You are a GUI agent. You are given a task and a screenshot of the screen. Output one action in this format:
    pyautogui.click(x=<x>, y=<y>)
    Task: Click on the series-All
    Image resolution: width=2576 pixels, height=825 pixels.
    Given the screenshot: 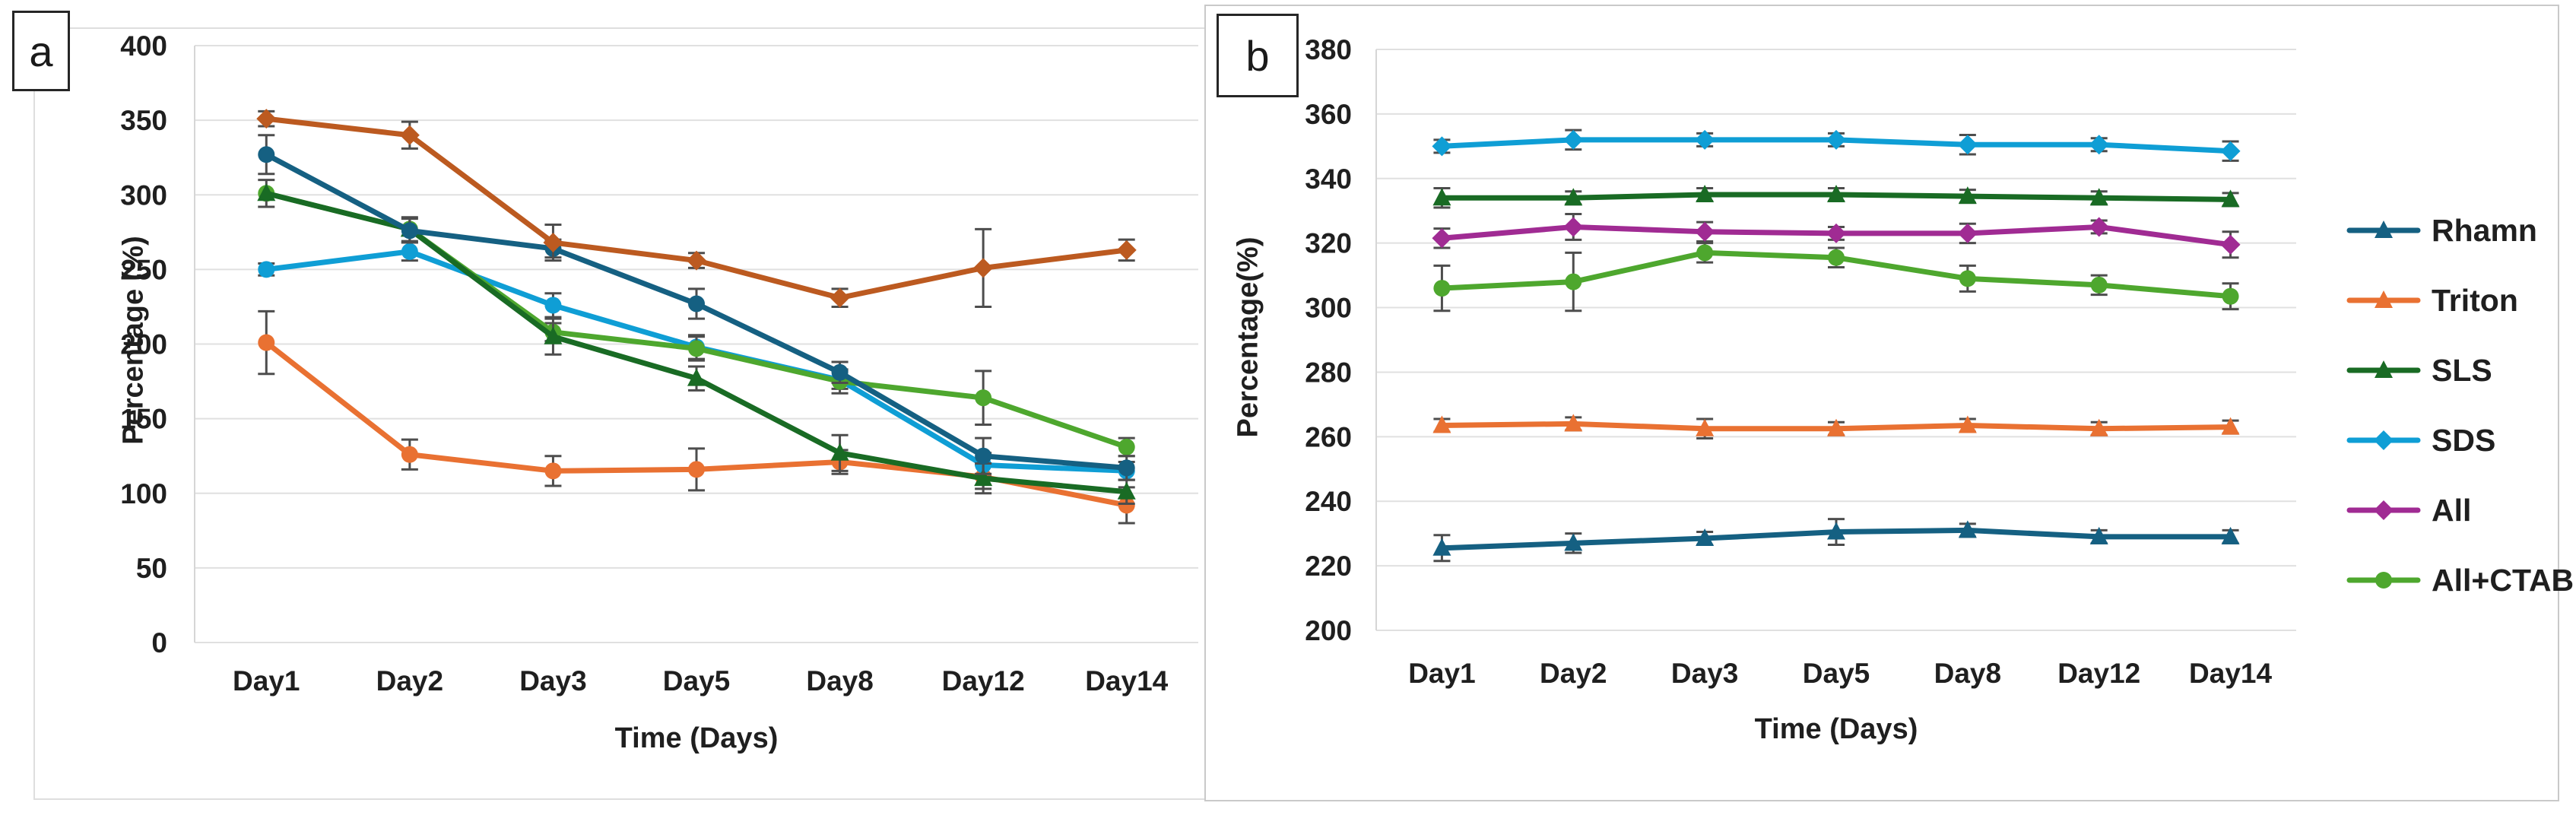 What is the action you would take?
    pyautogui.click(x=1837, y=236)
    